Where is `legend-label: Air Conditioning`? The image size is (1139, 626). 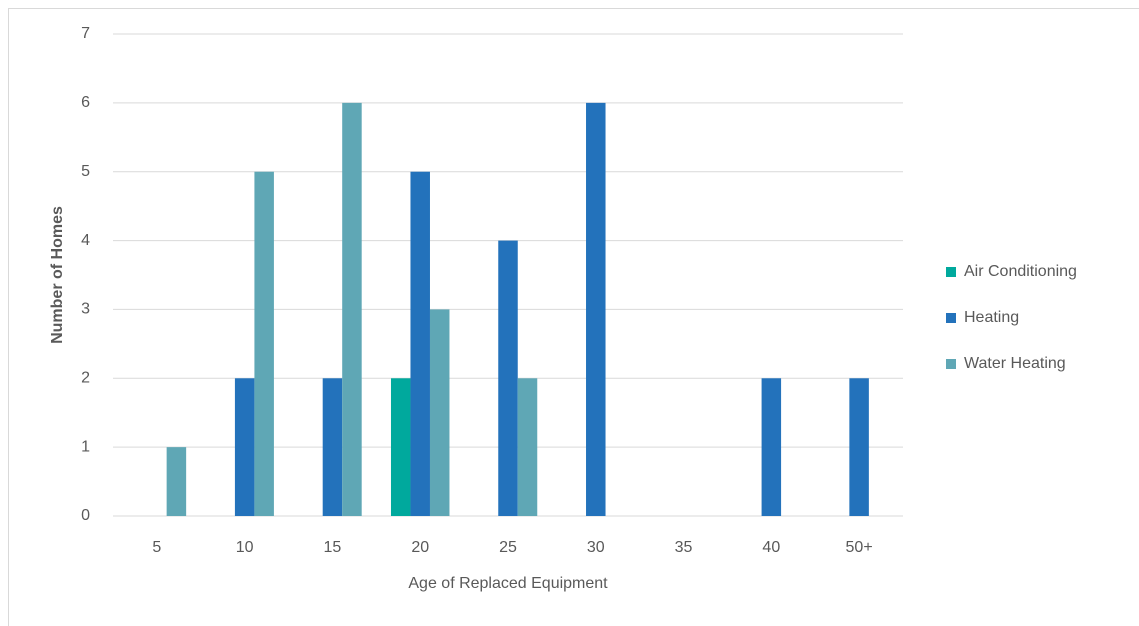 legend-label: Air Conditioning is located at coordinates (1020, 271).